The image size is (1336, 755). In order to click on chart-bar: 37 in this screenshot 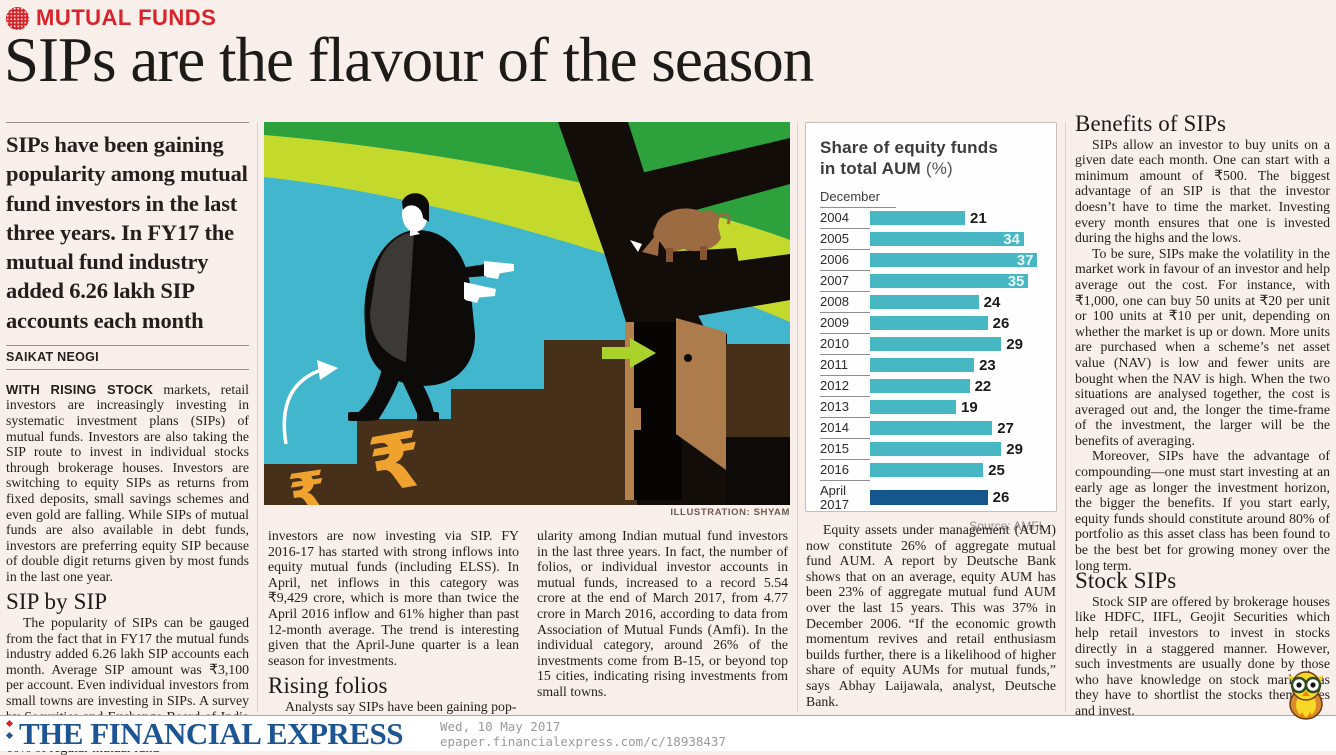, I will do `click(954, 260)`.